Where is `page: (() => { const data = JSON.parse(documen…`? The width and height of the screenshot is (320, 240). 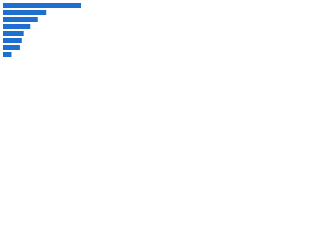 page: (() => { const data = JSON.parse(documen… is located at coordinates (50, 35).